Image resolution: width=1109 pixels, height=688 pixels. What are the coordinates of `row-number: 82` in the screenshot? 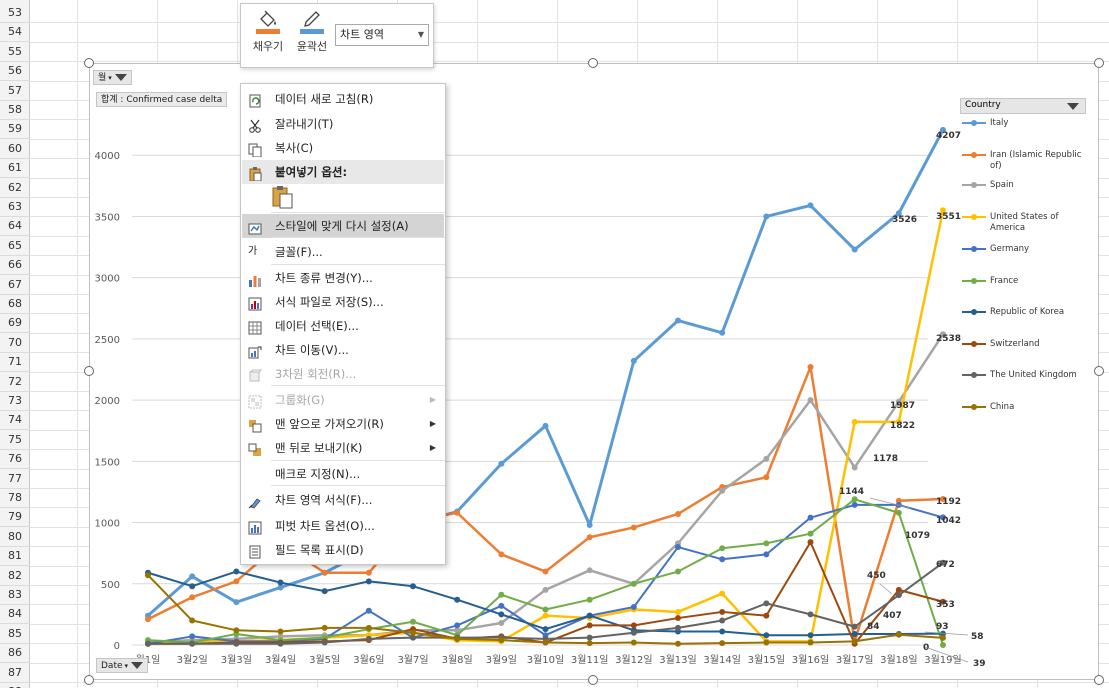 It's located at (15, 576).